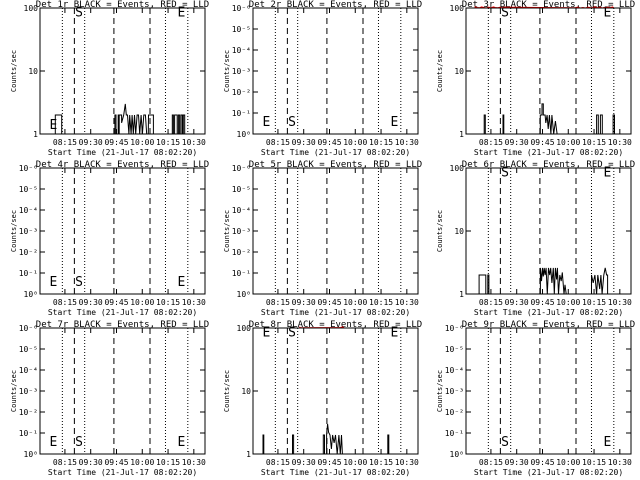  Describe the element at coordinates (335, 5) in the screenshot. I see `panel-title: Det 2r BLACK = Events, RED = LLD` at that location.